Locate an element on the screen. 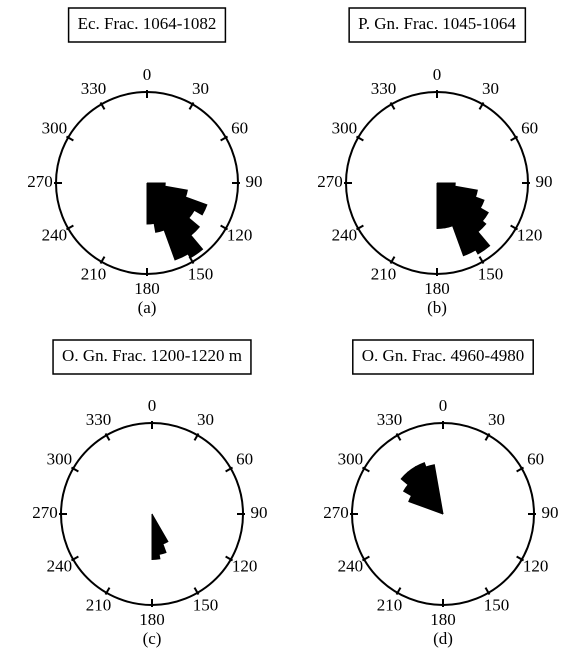  panel-caption: (b) is located at coordinates (437, 307).